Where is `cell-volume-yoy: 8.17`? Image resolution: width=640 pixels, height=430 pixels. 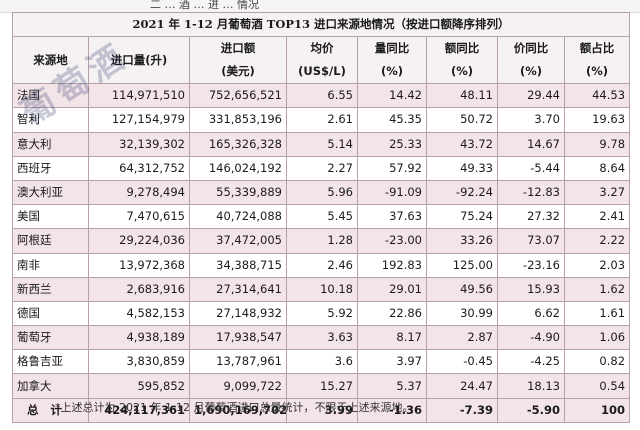 cell-volume-yoy: 8.17 is located at coordinates (392, 338).